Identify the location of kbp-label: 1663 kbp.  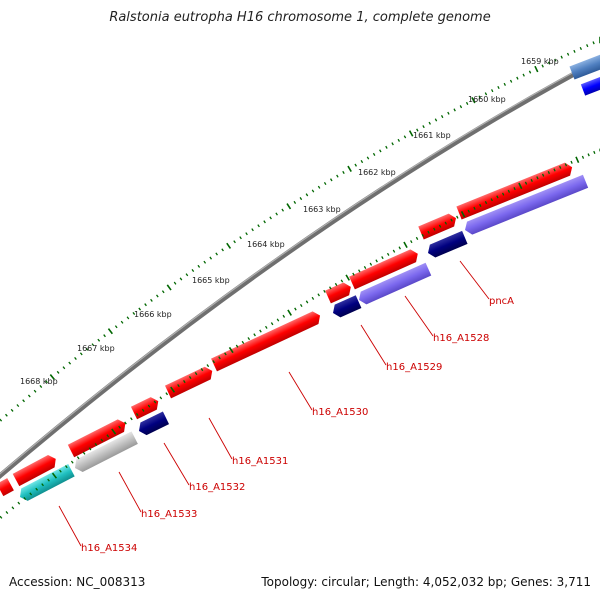
(322, 209).